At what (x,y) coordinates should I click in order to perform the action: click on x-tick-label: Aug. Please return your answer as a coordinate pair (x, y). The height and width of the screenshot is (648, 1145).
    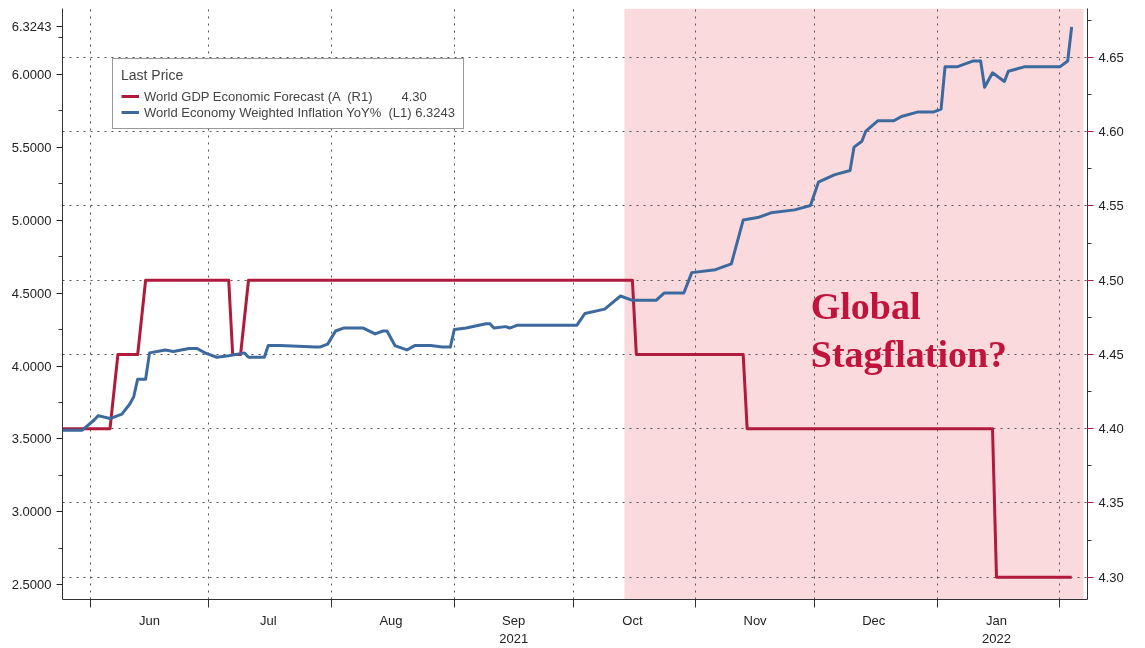
    Looking at the image, I should click on (391, 620).